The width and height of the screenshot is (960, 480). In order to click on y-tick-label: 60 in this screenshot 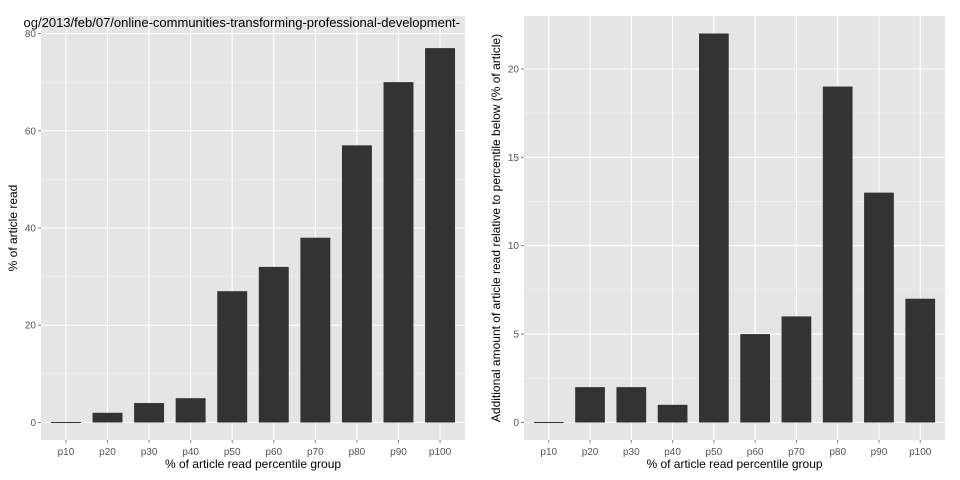, I will do `click(31, 131)`.